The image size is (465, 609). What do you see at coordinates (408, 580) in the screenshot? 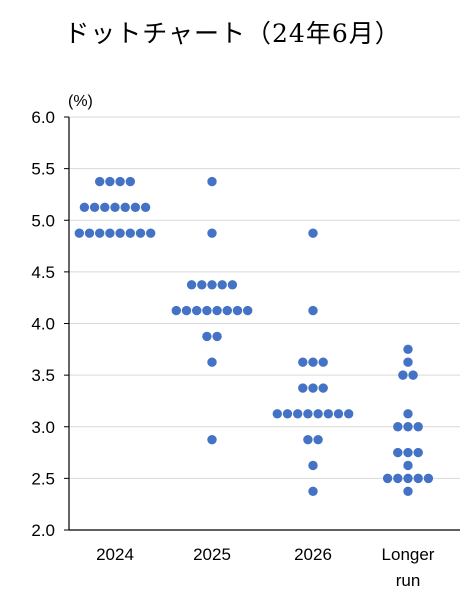
I see `x-tick-label: run` at bounding box center [408, 580].